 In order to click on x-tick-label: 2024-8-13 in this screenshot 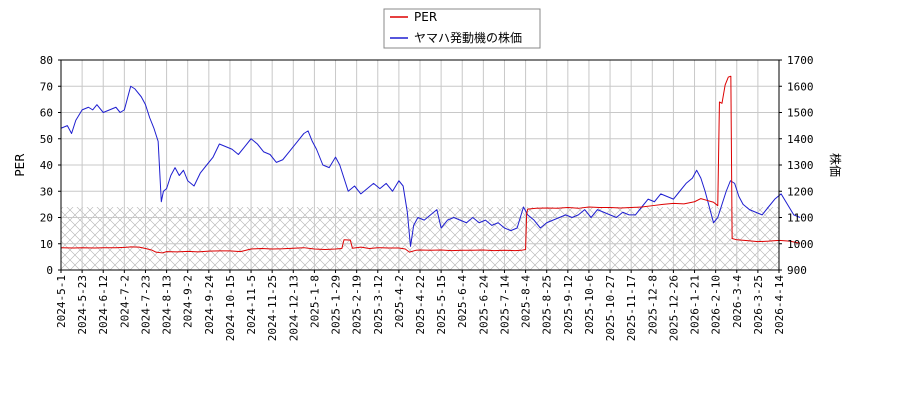, I will do `click(167, 305)`.